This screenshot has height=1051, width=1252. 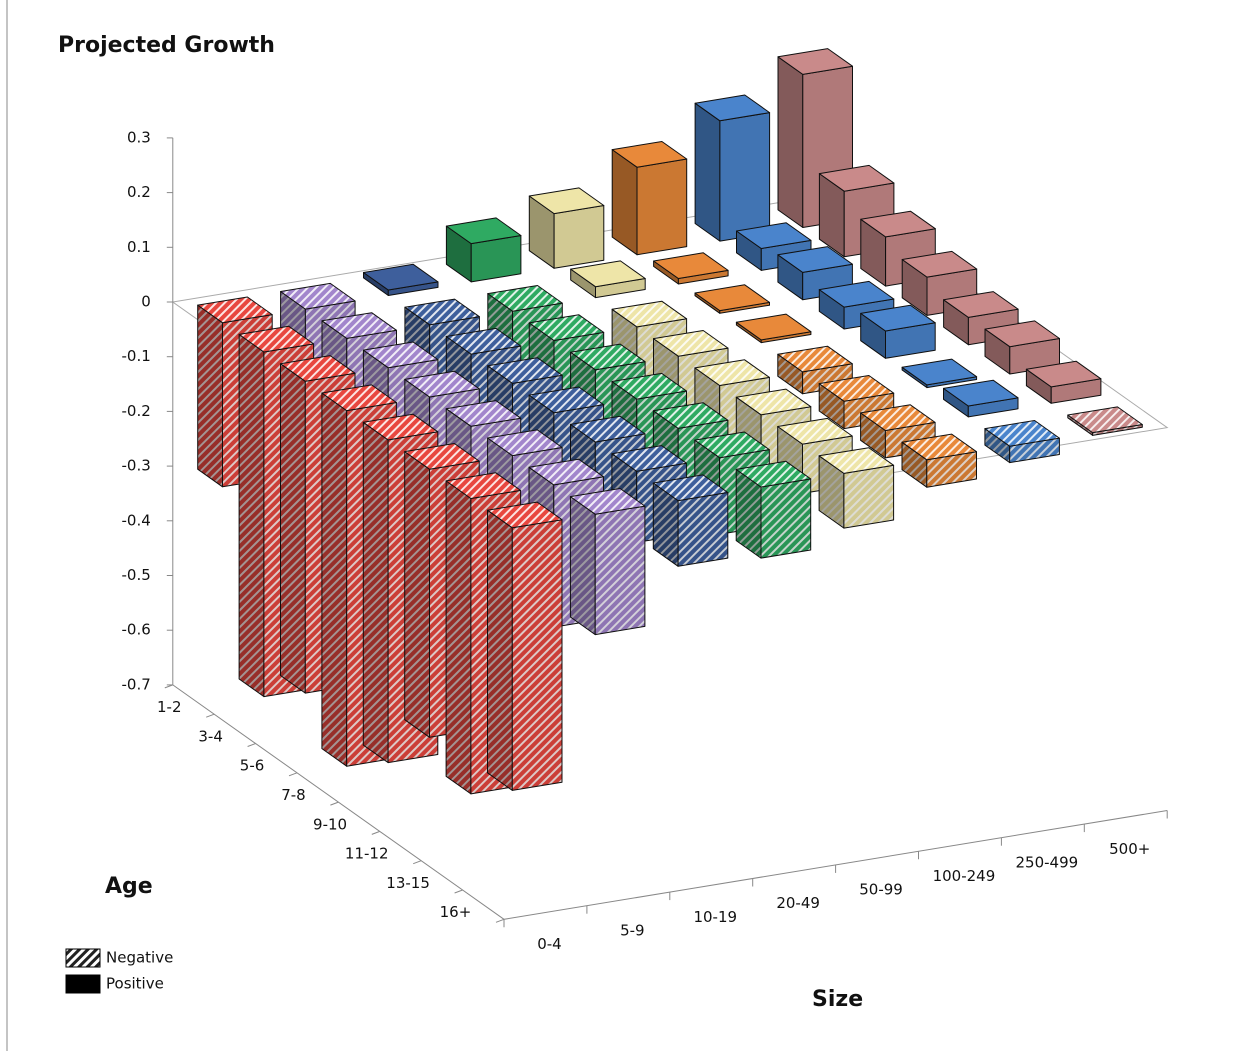 What do you see at coordinates (837, 999) in the screenshot?
I see `x-axis-title: Size` at bounding box center [837, 999].